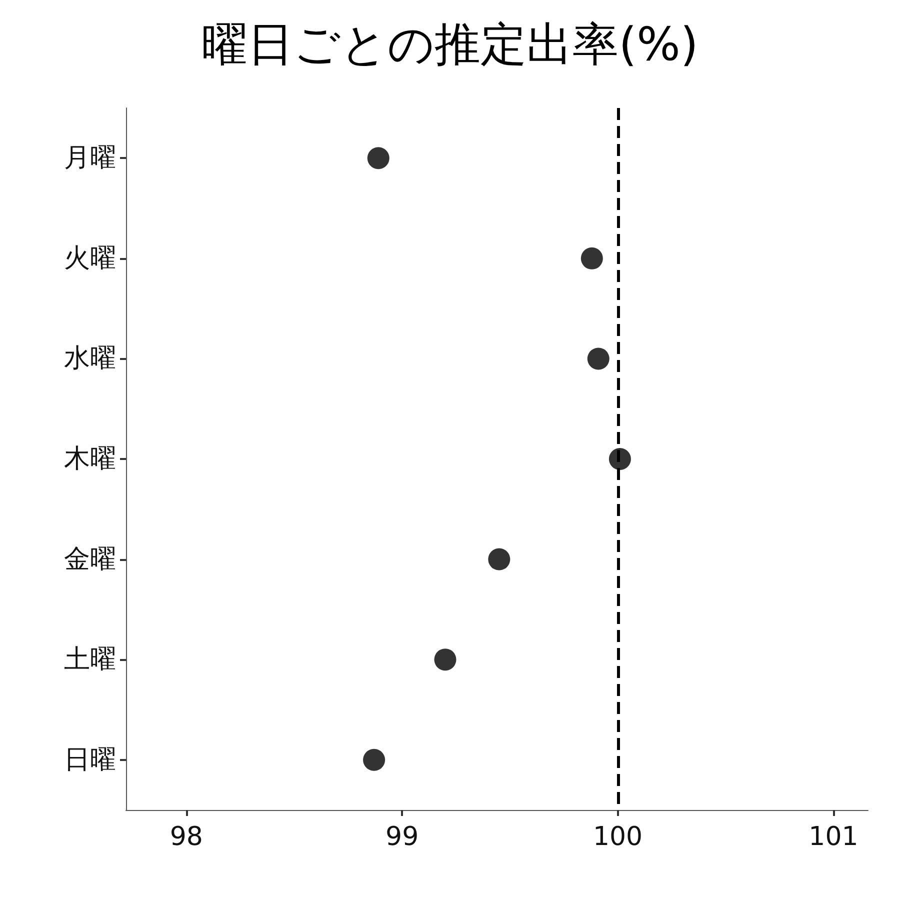  I want to click on y-tick-label: 火曜, so click(90, 258).